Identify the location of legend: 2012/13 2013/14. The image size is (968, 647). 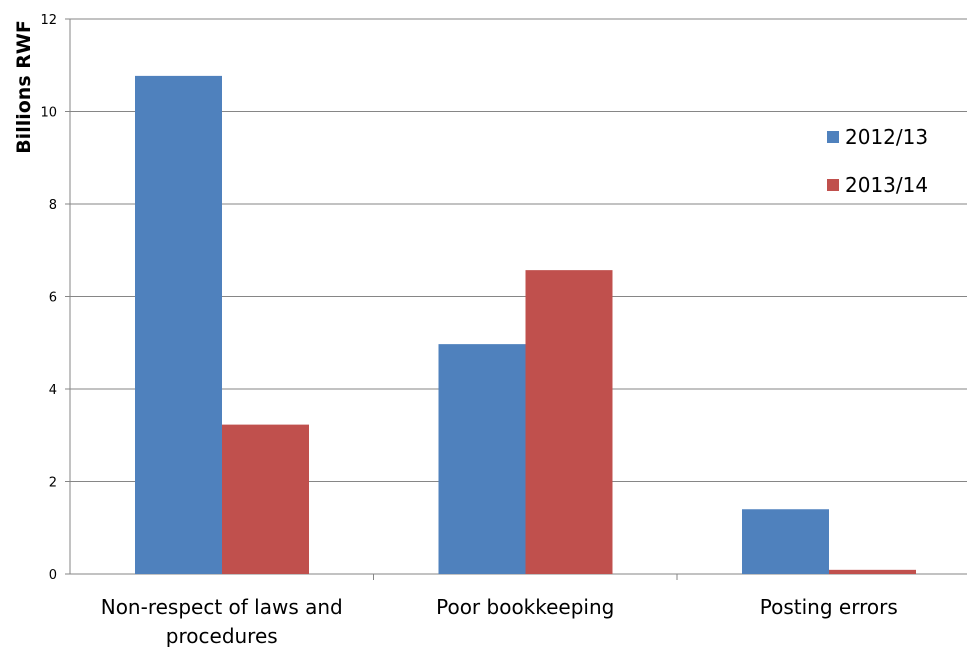
(877, 161).